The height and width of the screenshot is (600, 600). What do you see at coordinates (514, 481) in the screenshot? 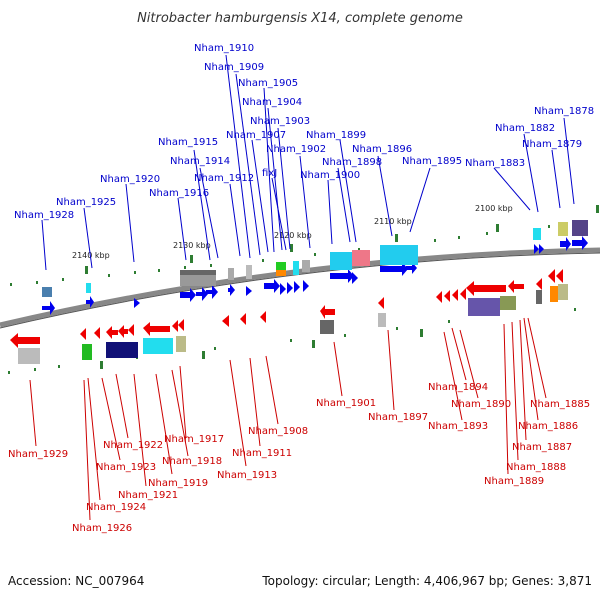
I see `gene-label: Nham_1889` at bounding box center [514, 481].